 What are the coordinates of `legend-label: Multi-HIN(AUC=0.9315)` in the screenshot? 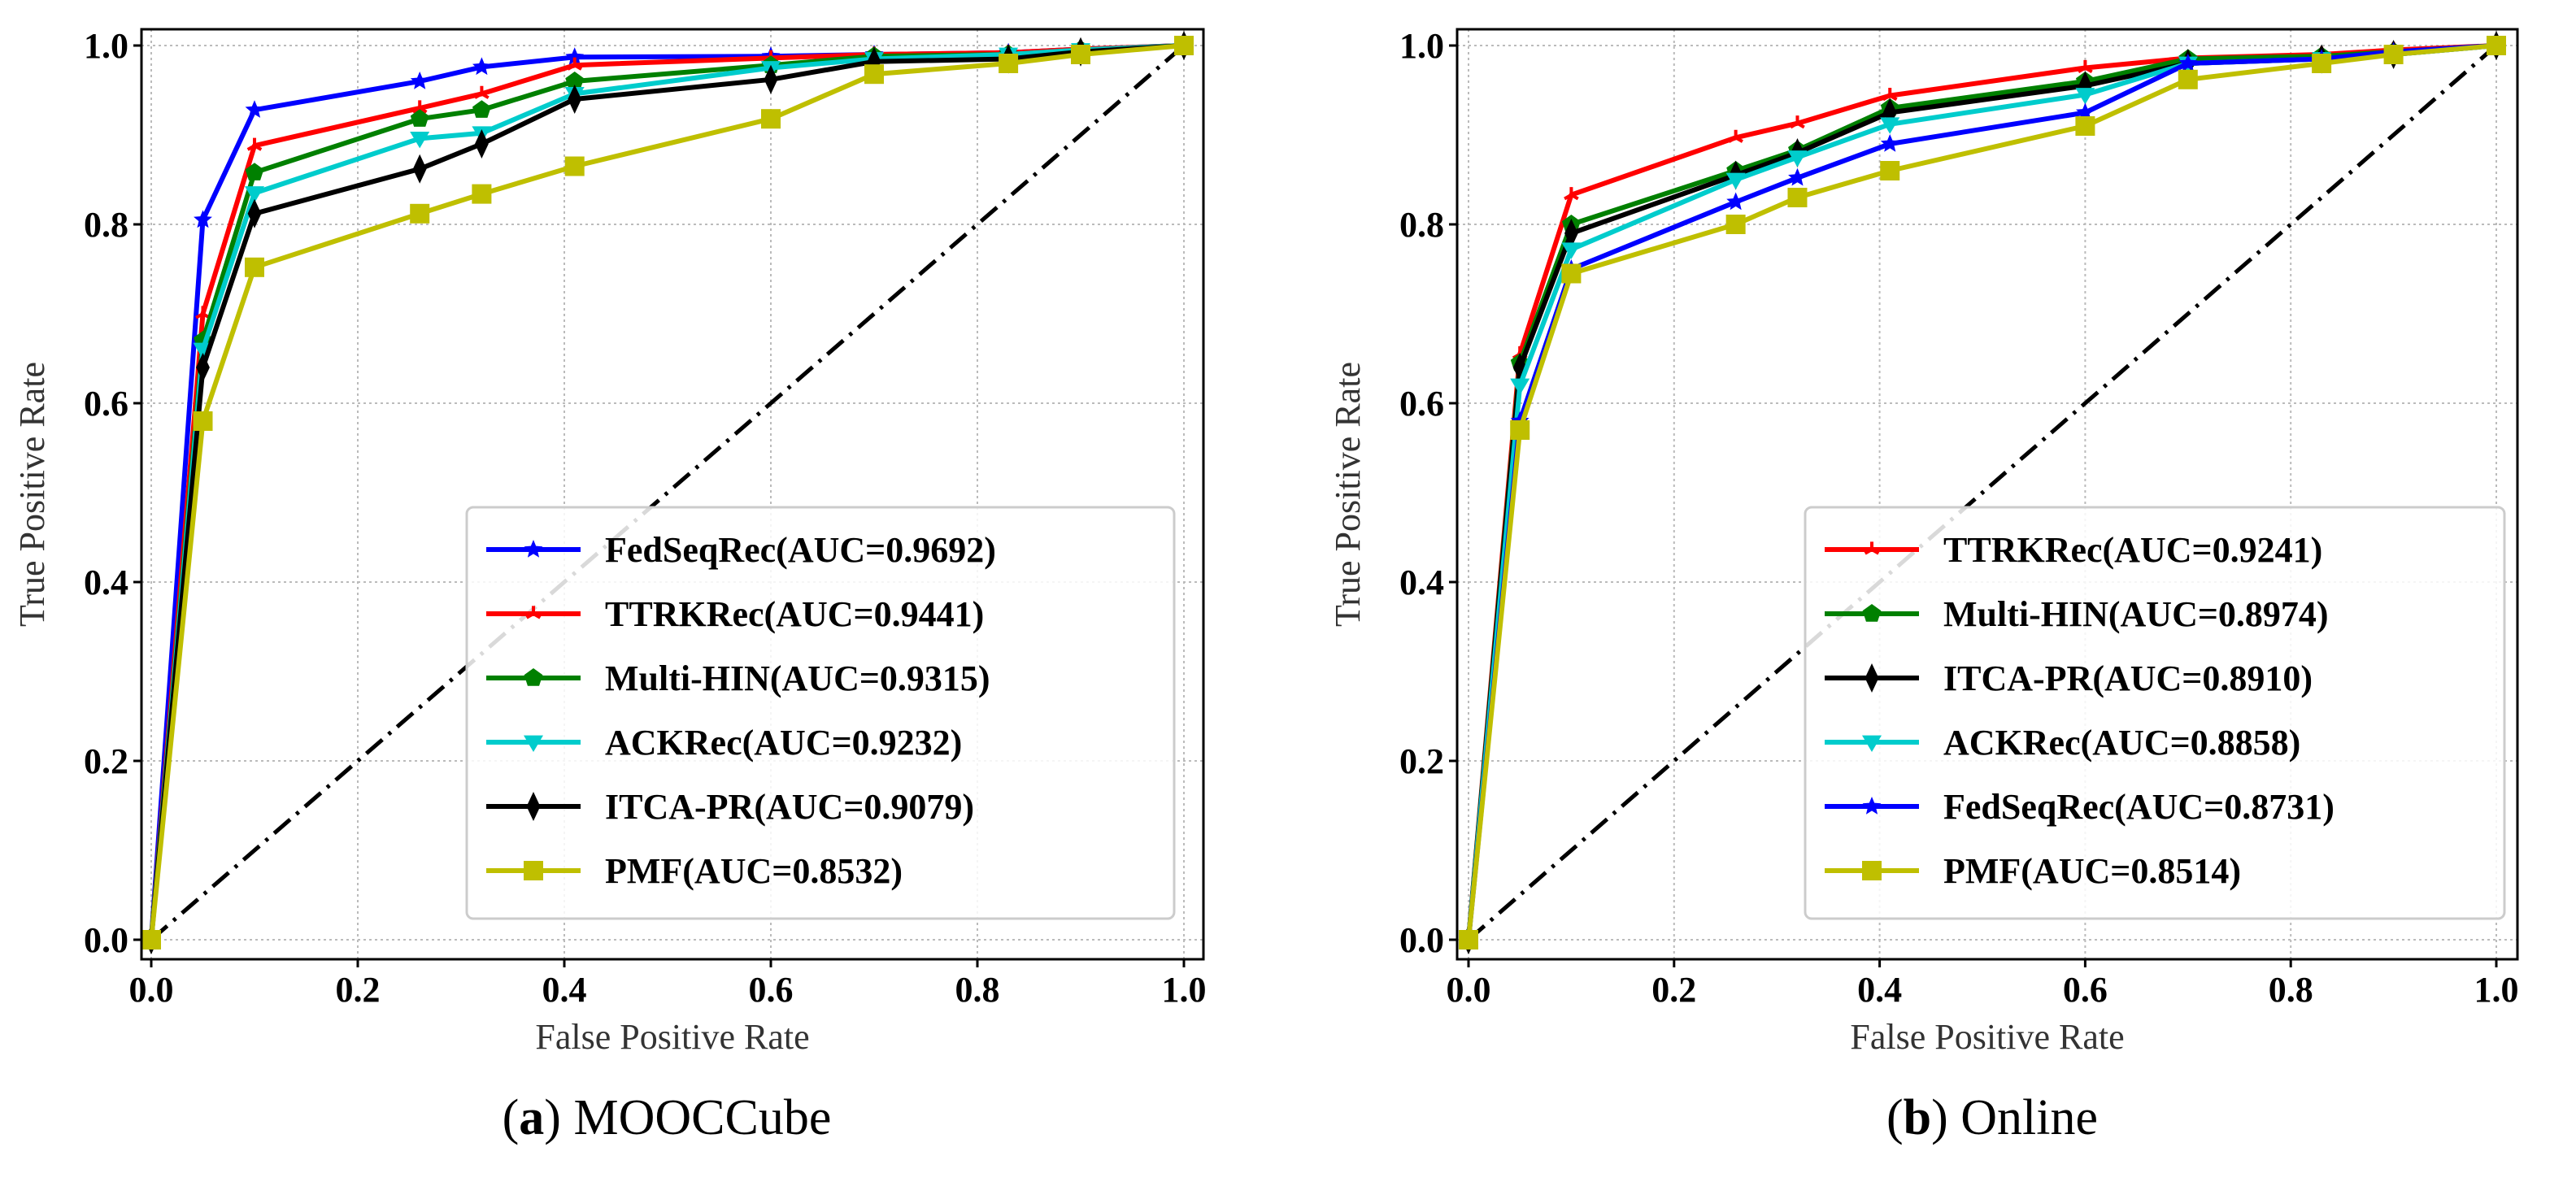 It's located at (798, 678).